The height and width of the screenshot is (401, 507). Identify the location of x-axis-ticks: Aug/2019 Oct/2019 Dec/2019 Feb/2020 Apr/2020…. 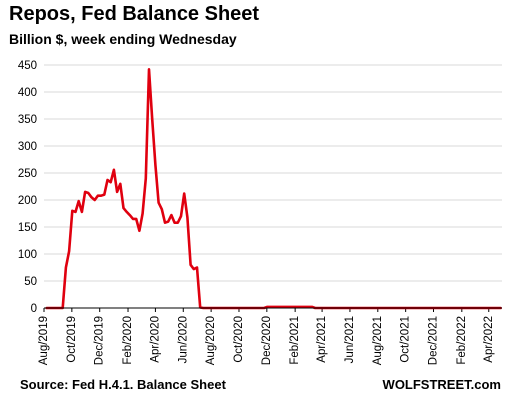
(266, 336).